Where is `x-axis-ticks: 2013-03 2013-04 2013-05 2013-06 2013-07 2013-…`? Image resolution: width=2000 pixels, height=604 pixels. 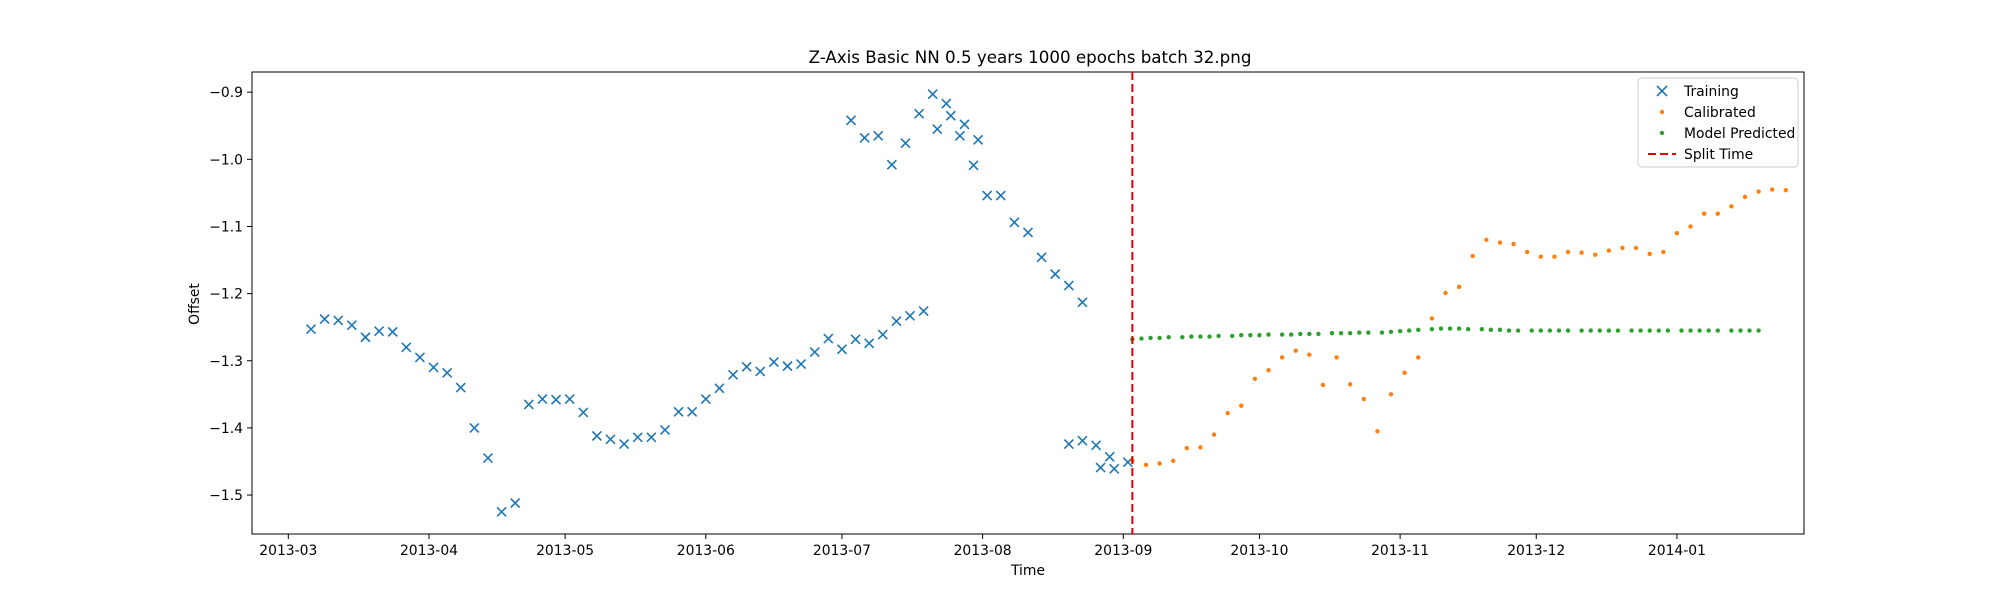
x-axis-ticks: 2013-03 2013-04 2013-05 2013-06 2013-07 2013-… is located at coordinates (982, 546).